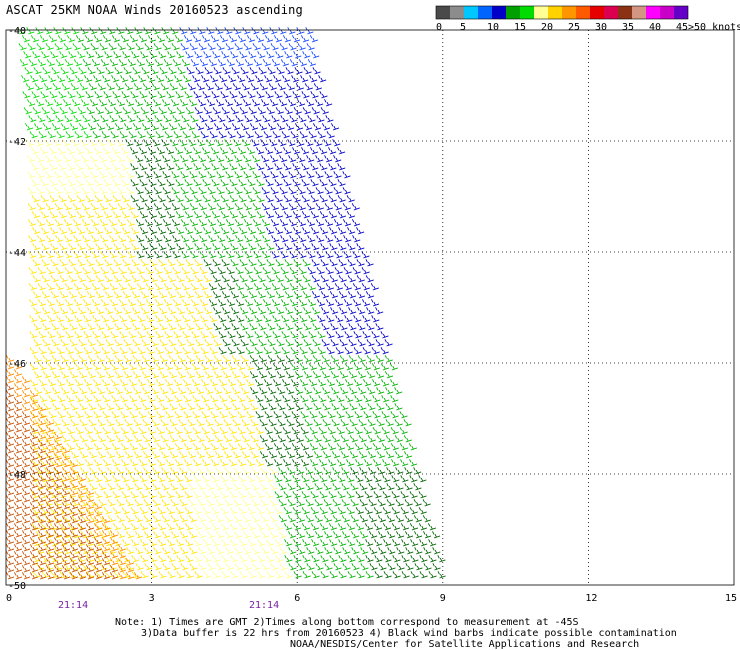 This screenshot has height=650, width=740. I want to click on legend-tick-label: 45, so click(682, 27).